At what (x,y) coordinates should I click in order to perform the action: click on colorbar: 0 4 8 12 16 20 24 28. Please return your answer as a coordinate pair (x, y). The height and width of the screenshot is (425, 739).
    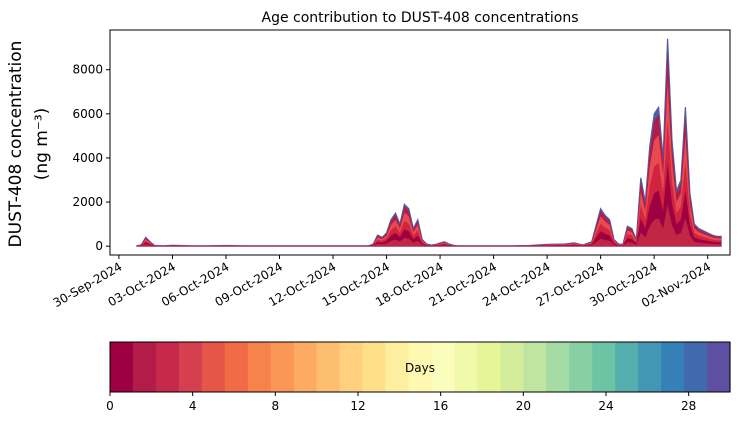
    Looking at the image, I should click on (418, 377).